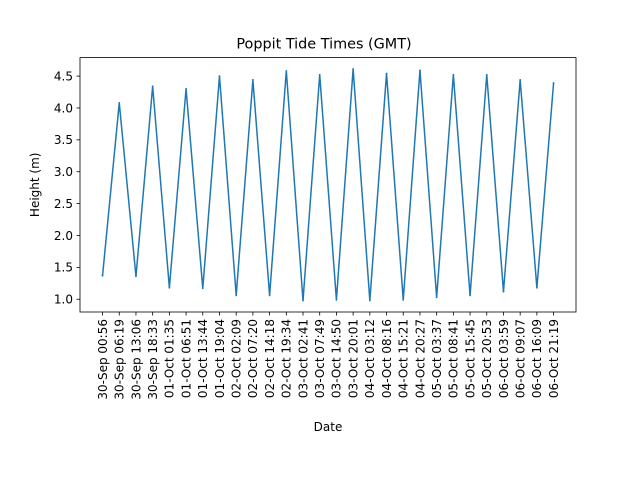  Describe the element at coordinates (203, 358) in the screenshot. I see `x-tick-label: 01-Oct 13:44` at that location.